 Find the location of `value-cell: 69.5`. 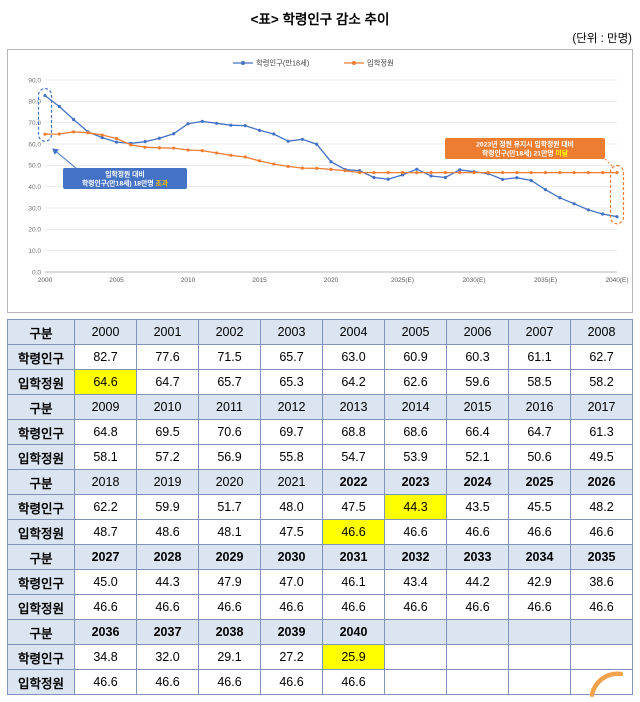

value-cell: 69.5 is located at coordinates (167, 432).